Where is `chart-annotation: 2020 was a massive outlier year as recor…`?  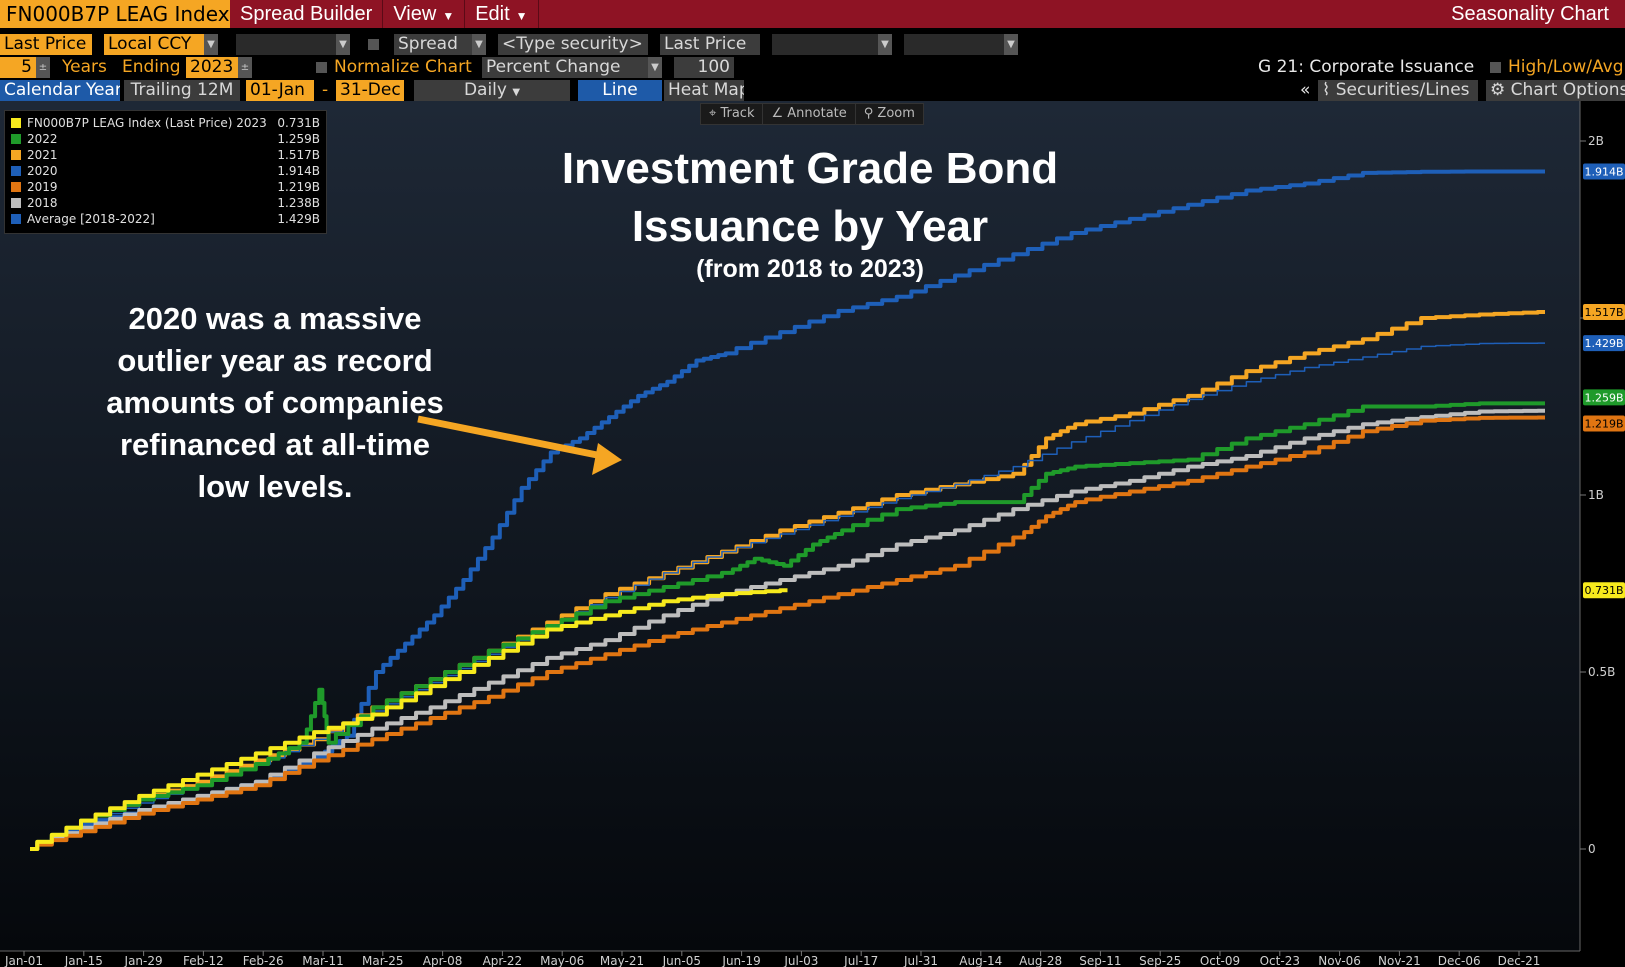 chart-annotation: 2020 was a massive outlier year as recor… is located at coordinates (275, 402).